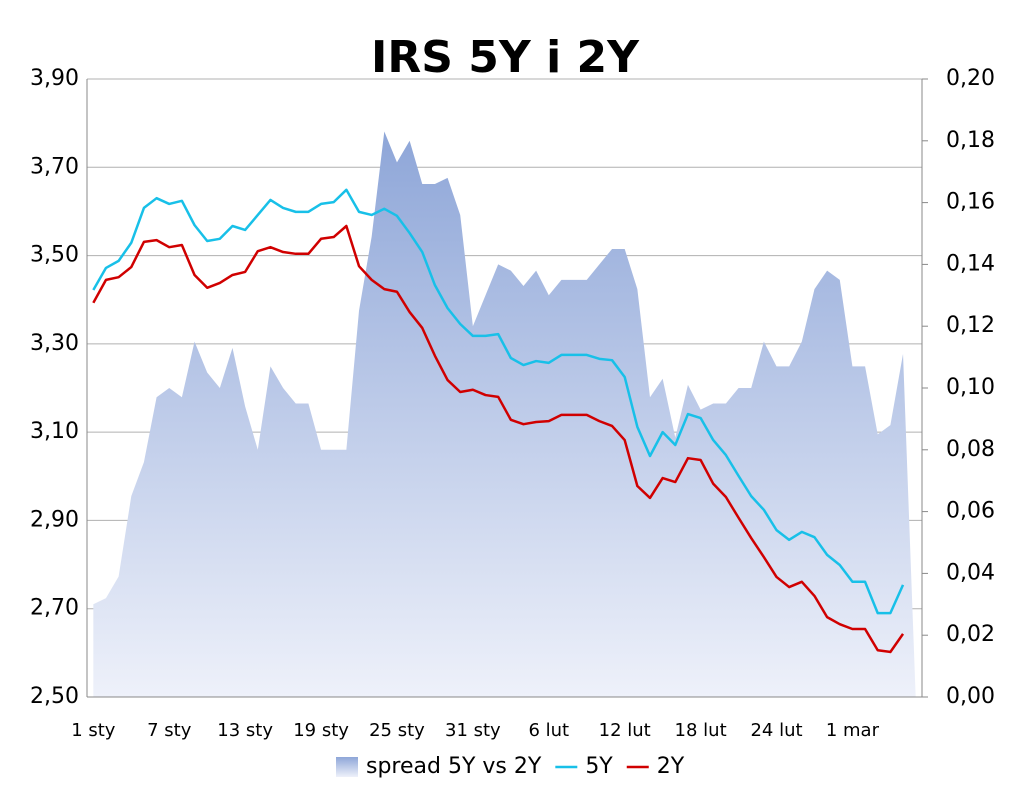 The width and height of the screenshot is (1024, 791). What do you see at coordinates (54, 519) in the screenshot?
I see `y-tick-label: 2,90` at bounding box center [54, 519].